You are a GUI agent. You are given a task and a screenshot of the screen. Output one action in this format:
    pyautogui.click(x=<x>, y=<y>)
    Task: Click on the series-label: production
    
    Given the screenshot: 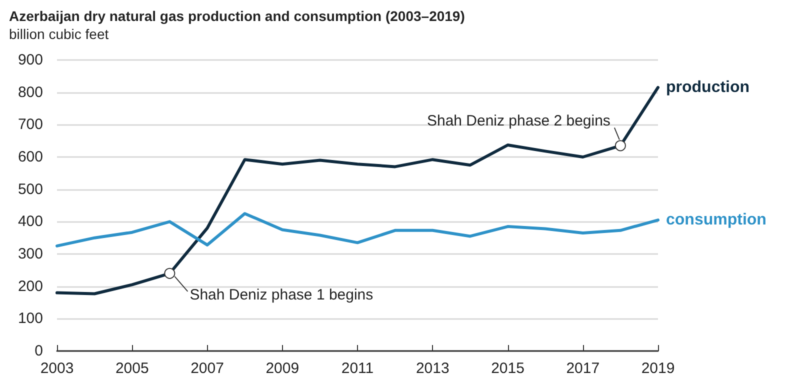 What is the action you would take?
    pyautogui.click(x=708, y=87)
    